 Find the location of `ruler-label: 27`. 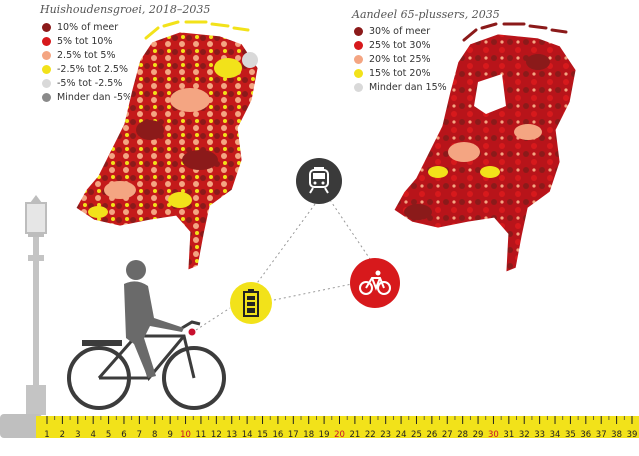

ruler-label: 27 is located at coordinates (447, 435).